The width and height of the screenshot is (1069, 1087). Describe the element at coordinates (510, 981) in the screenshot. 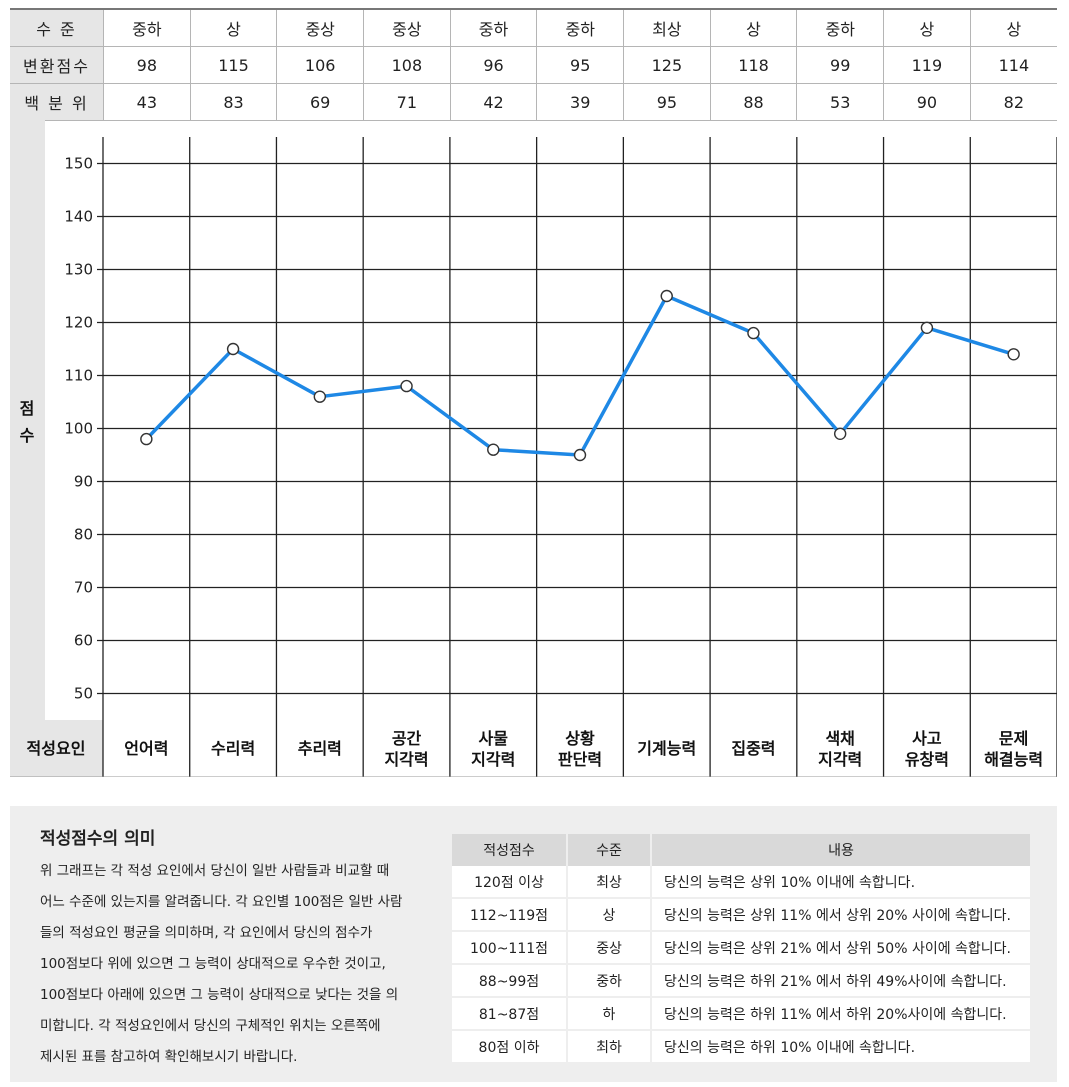

I see `score-range-cell: 88~99점` at that location.